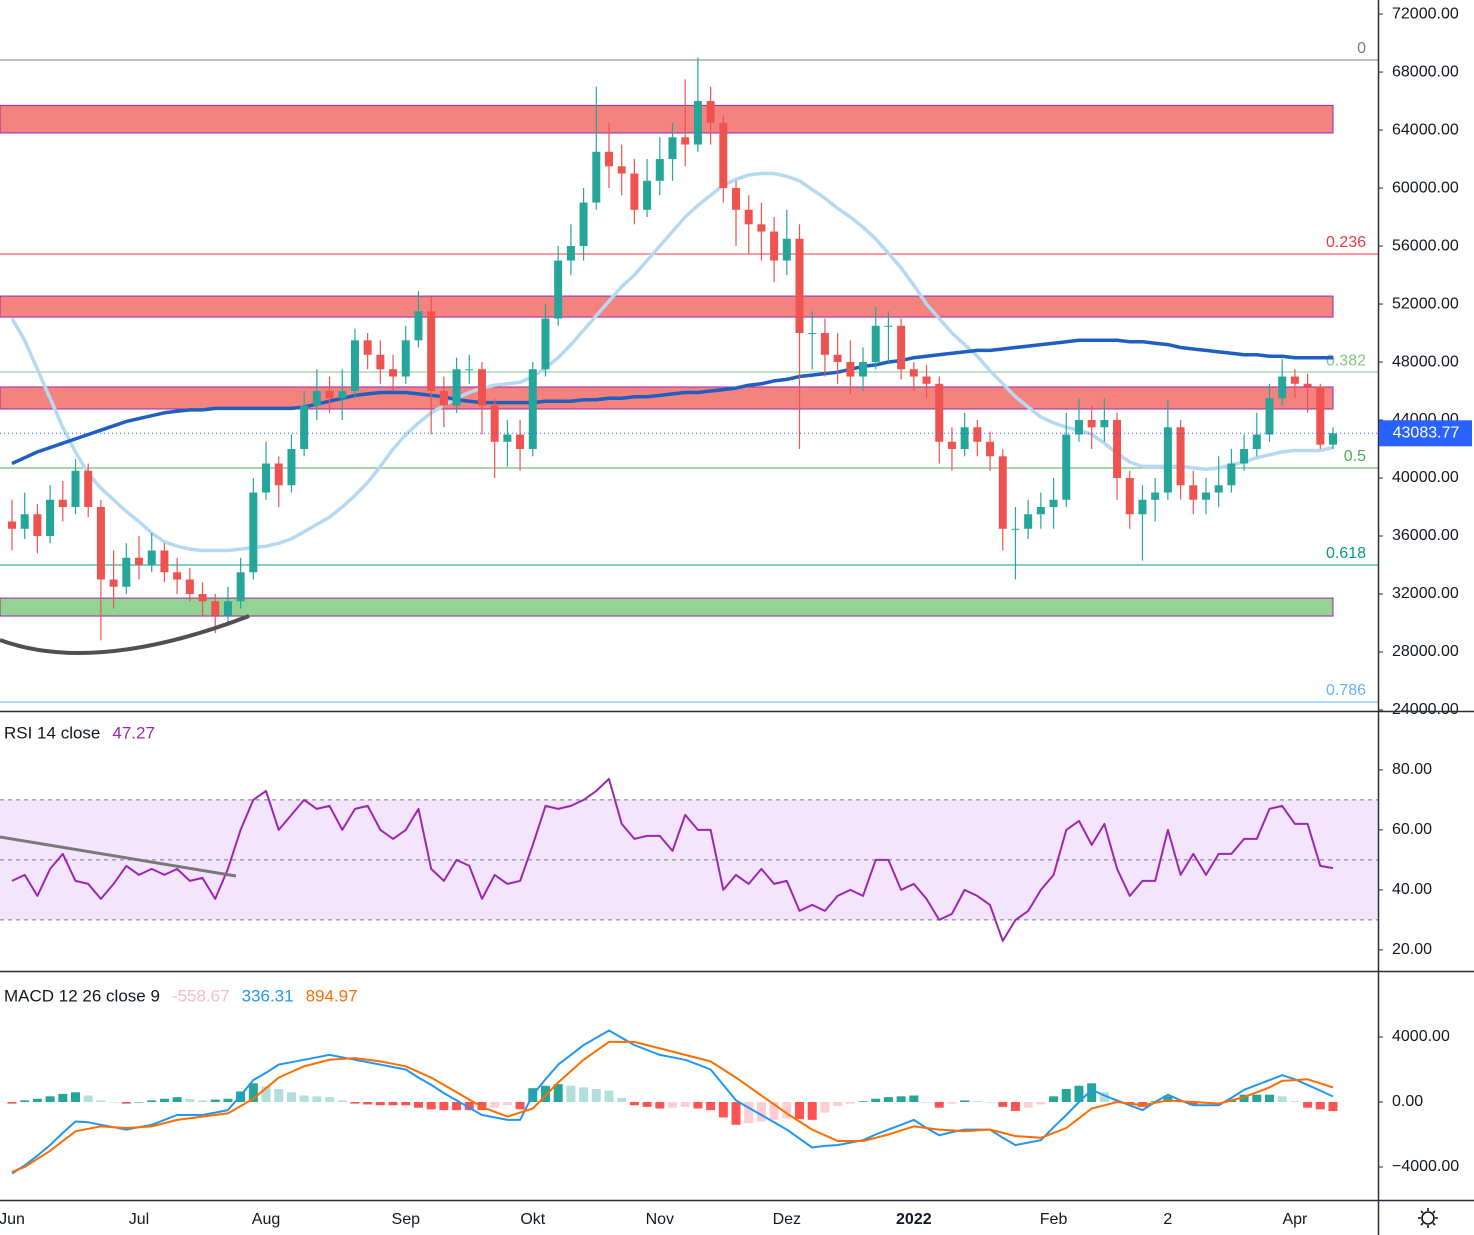 This screenshot has width=1474, height=1235. I want to click on x-tick-label: Jul, so click(139, 1219).